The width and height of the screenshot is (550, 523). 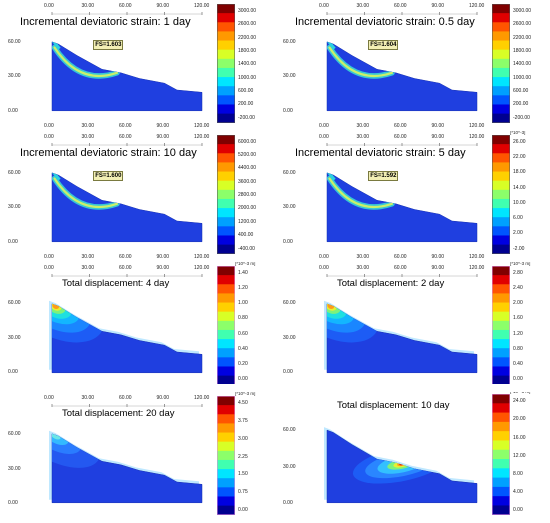 What do you see at coordinates (243, 403) in the screenshot?
I see `colorbar-label: 4.50` at bounding box center [243, 403].